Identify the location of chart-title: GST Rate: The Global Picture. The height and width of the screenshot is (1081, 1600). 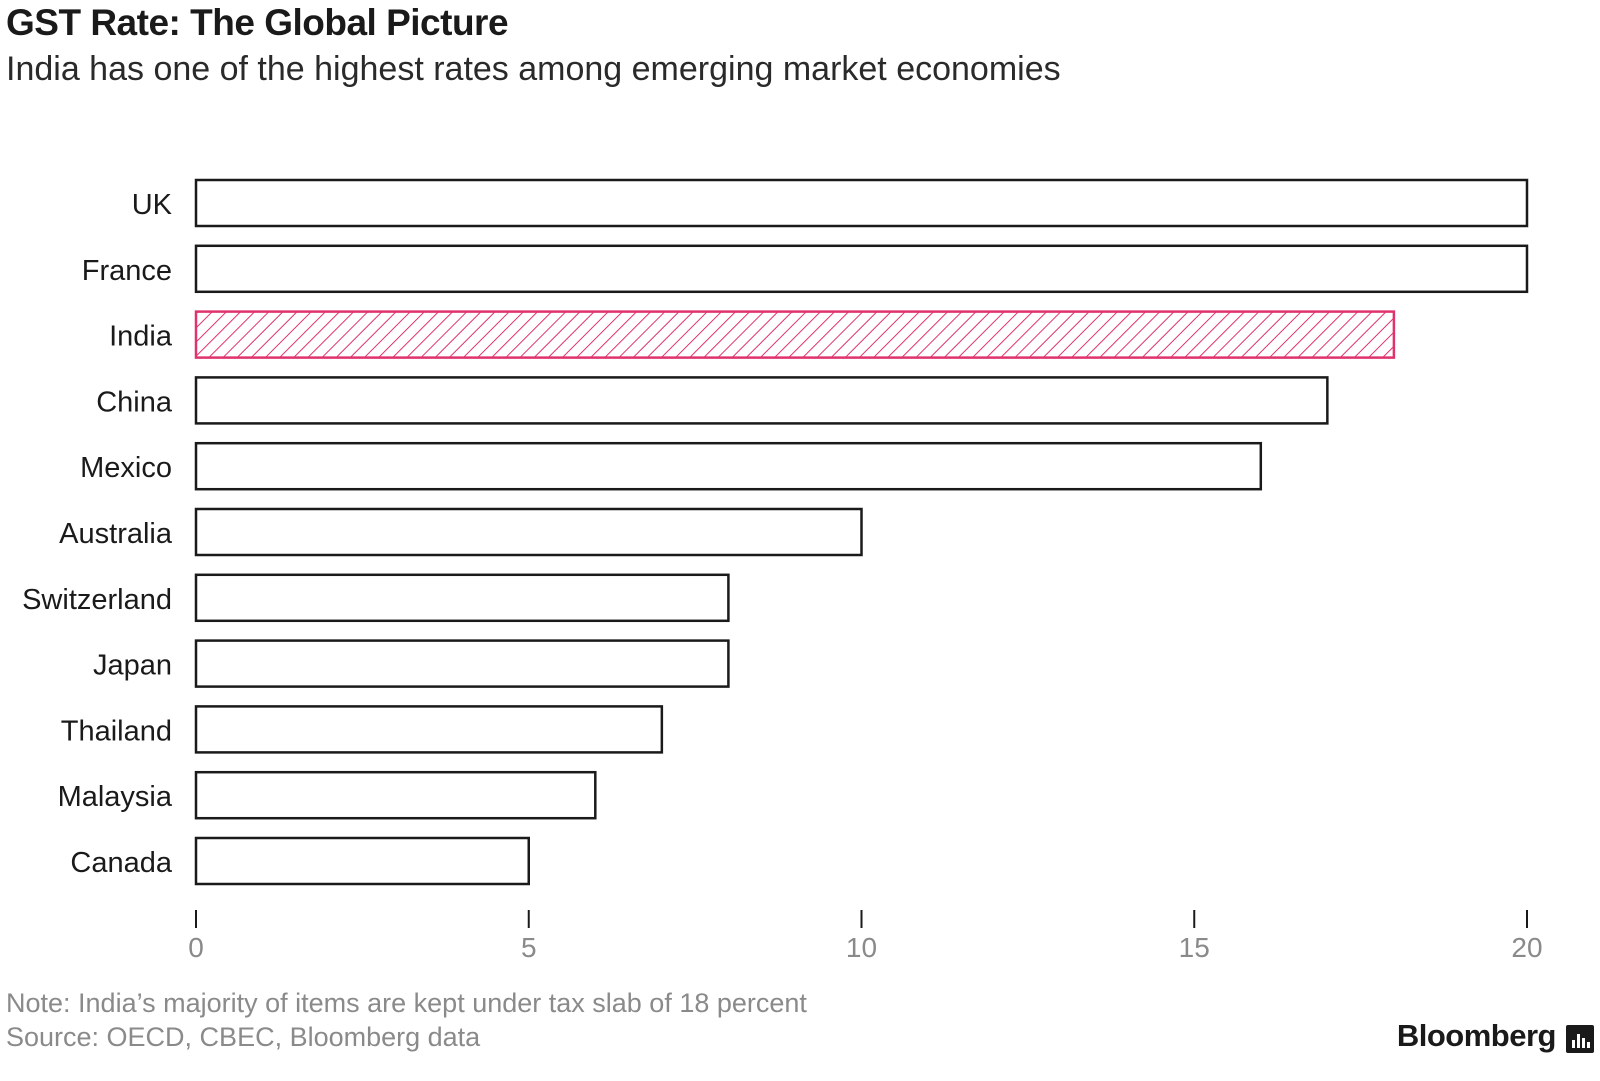
(257, 22).